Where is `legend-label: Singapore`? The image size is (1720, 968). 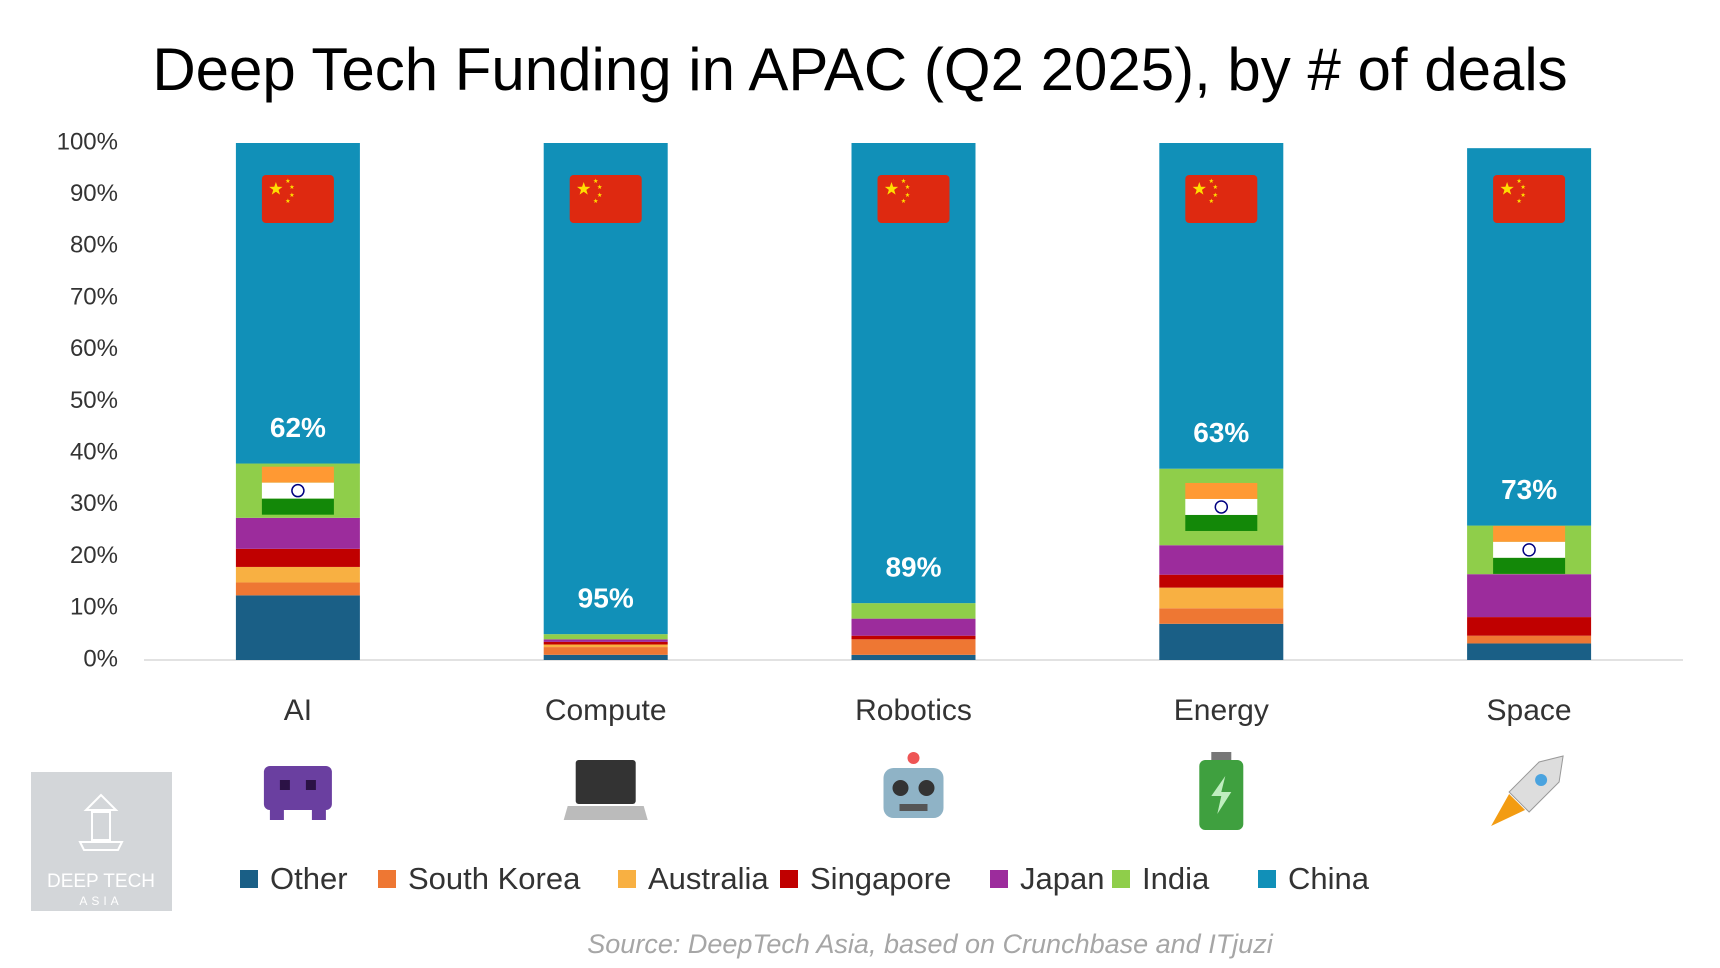
legend-label: Singapore is located at coordinates (880, 878).